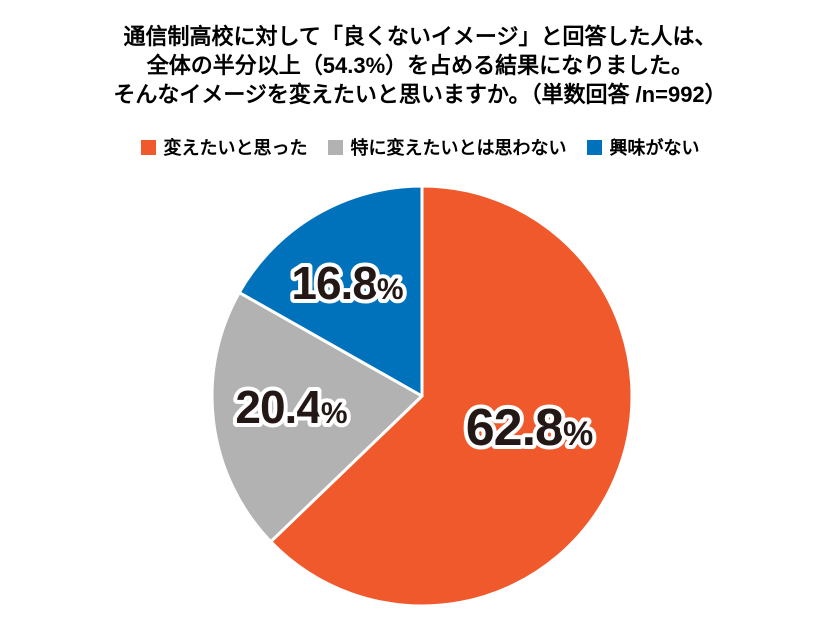 This screenshot has height=630, width=840. I want to click on legend-item-want-to-change: 変えたいと思った, so click(224, 147).